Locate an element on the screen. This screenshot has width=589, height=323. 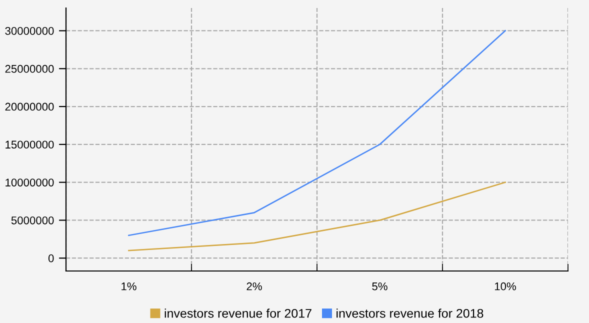
y-tick-label: 0 is located at coordinates (51, 258).